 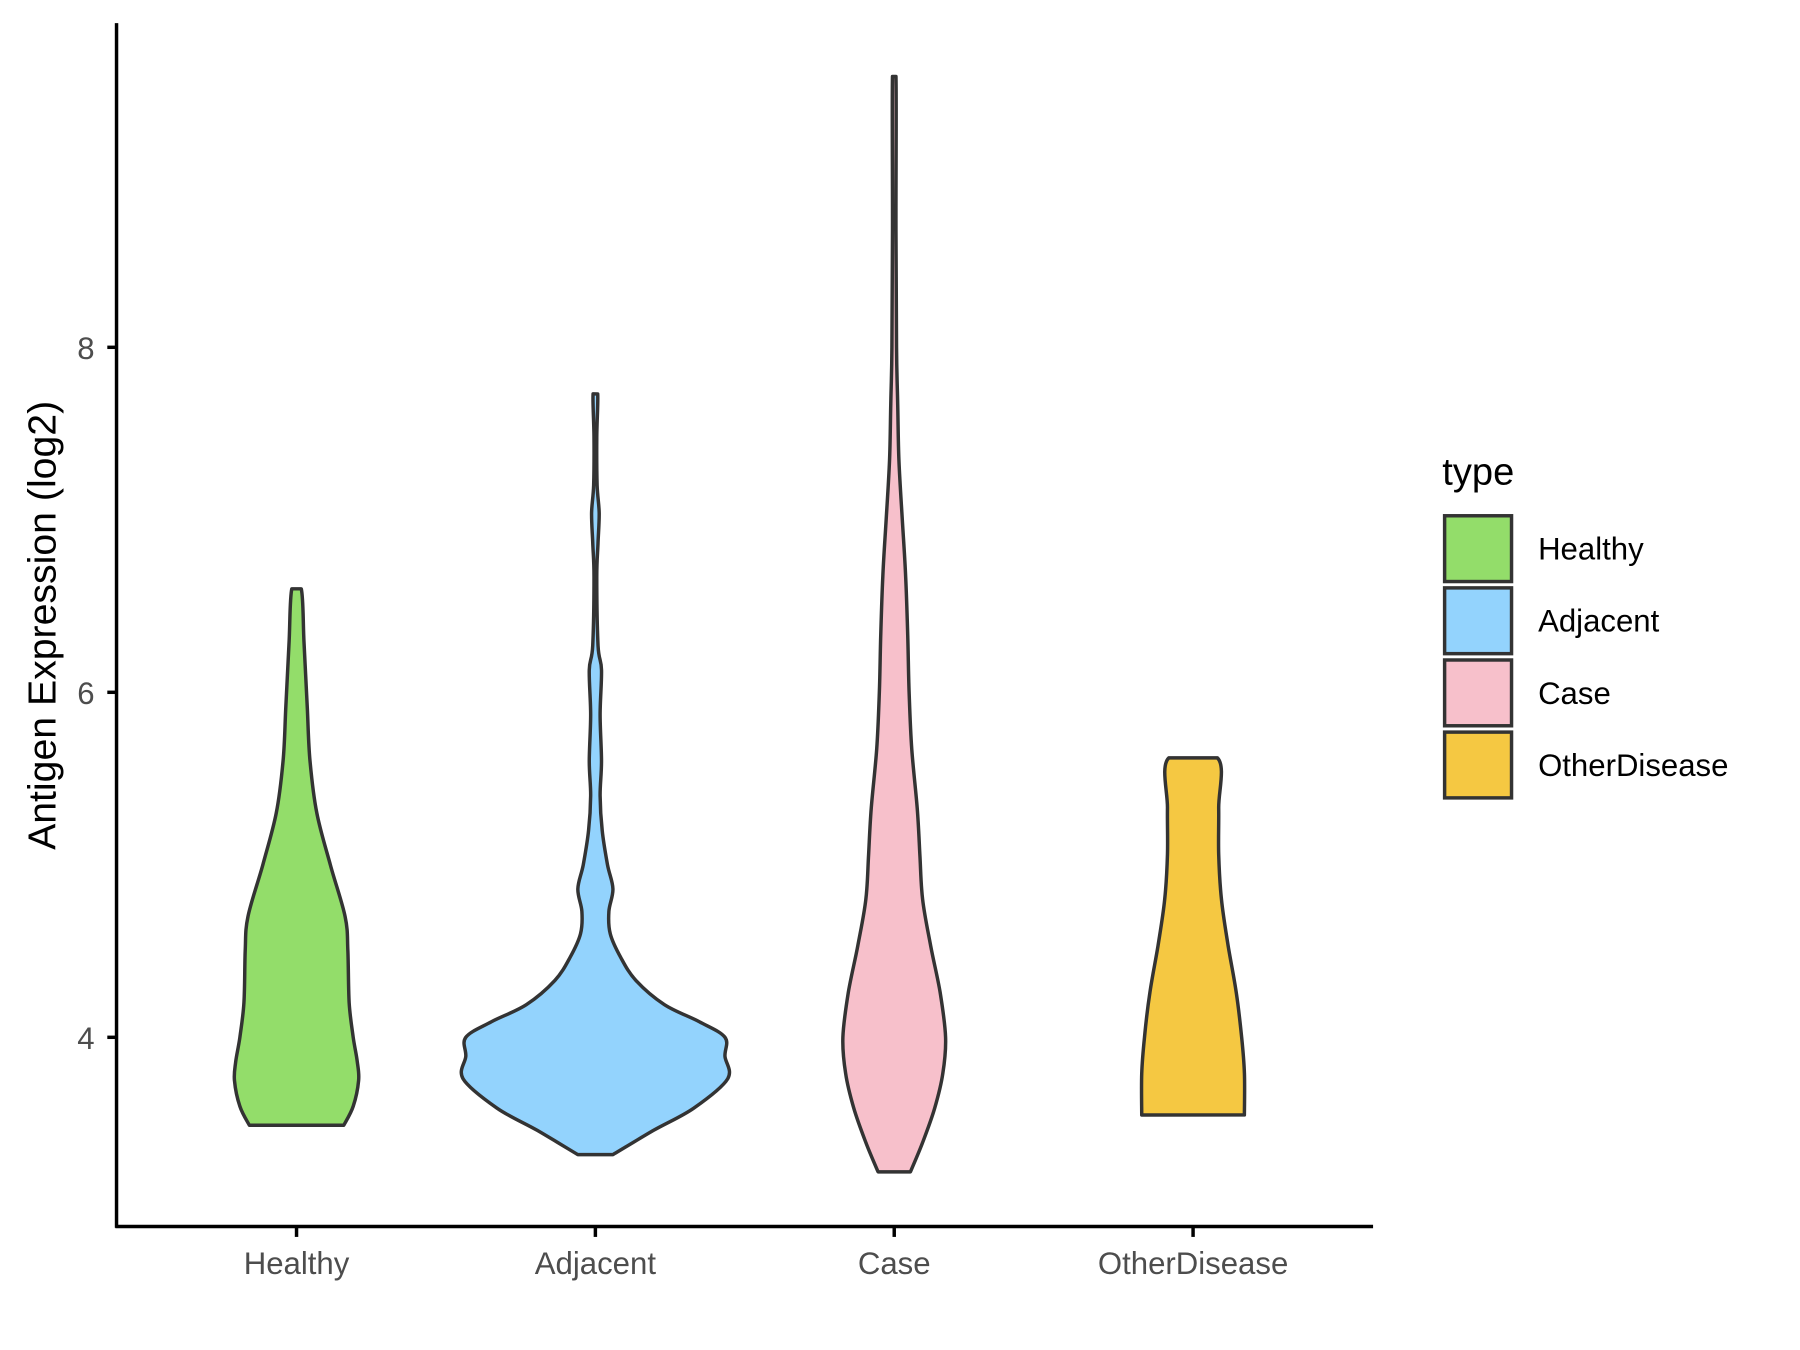 I want to click on violin-case, so click(x=894, y=624).